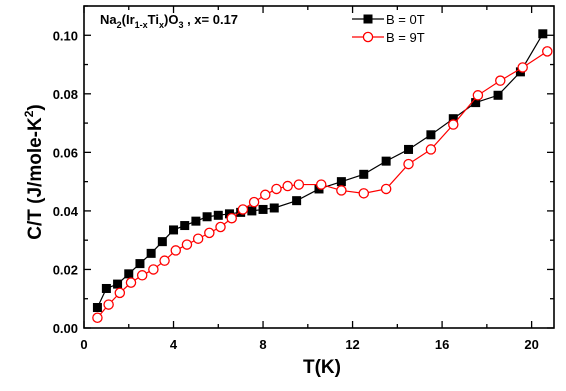  I want to click on legend-label: B = 9T, so click(405, 37).